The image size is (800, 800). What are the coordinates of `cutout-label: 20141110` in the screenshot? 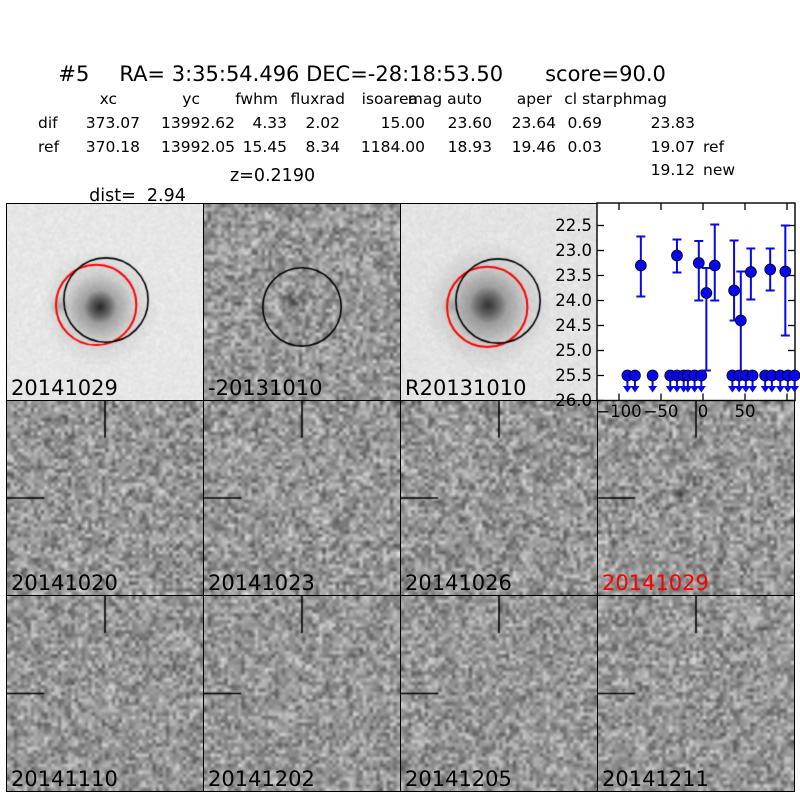 It's located at (64, 779).